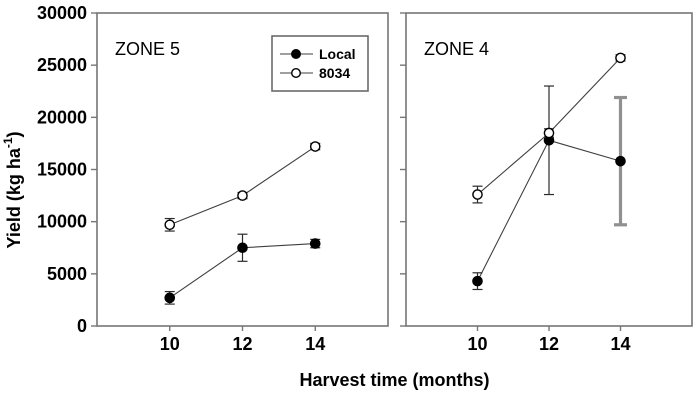 This screenshot has height=400, width=700. Describe the element at coordinates (67, 274) in the screenshot. I see `y-tick-label: 5000` at that location.